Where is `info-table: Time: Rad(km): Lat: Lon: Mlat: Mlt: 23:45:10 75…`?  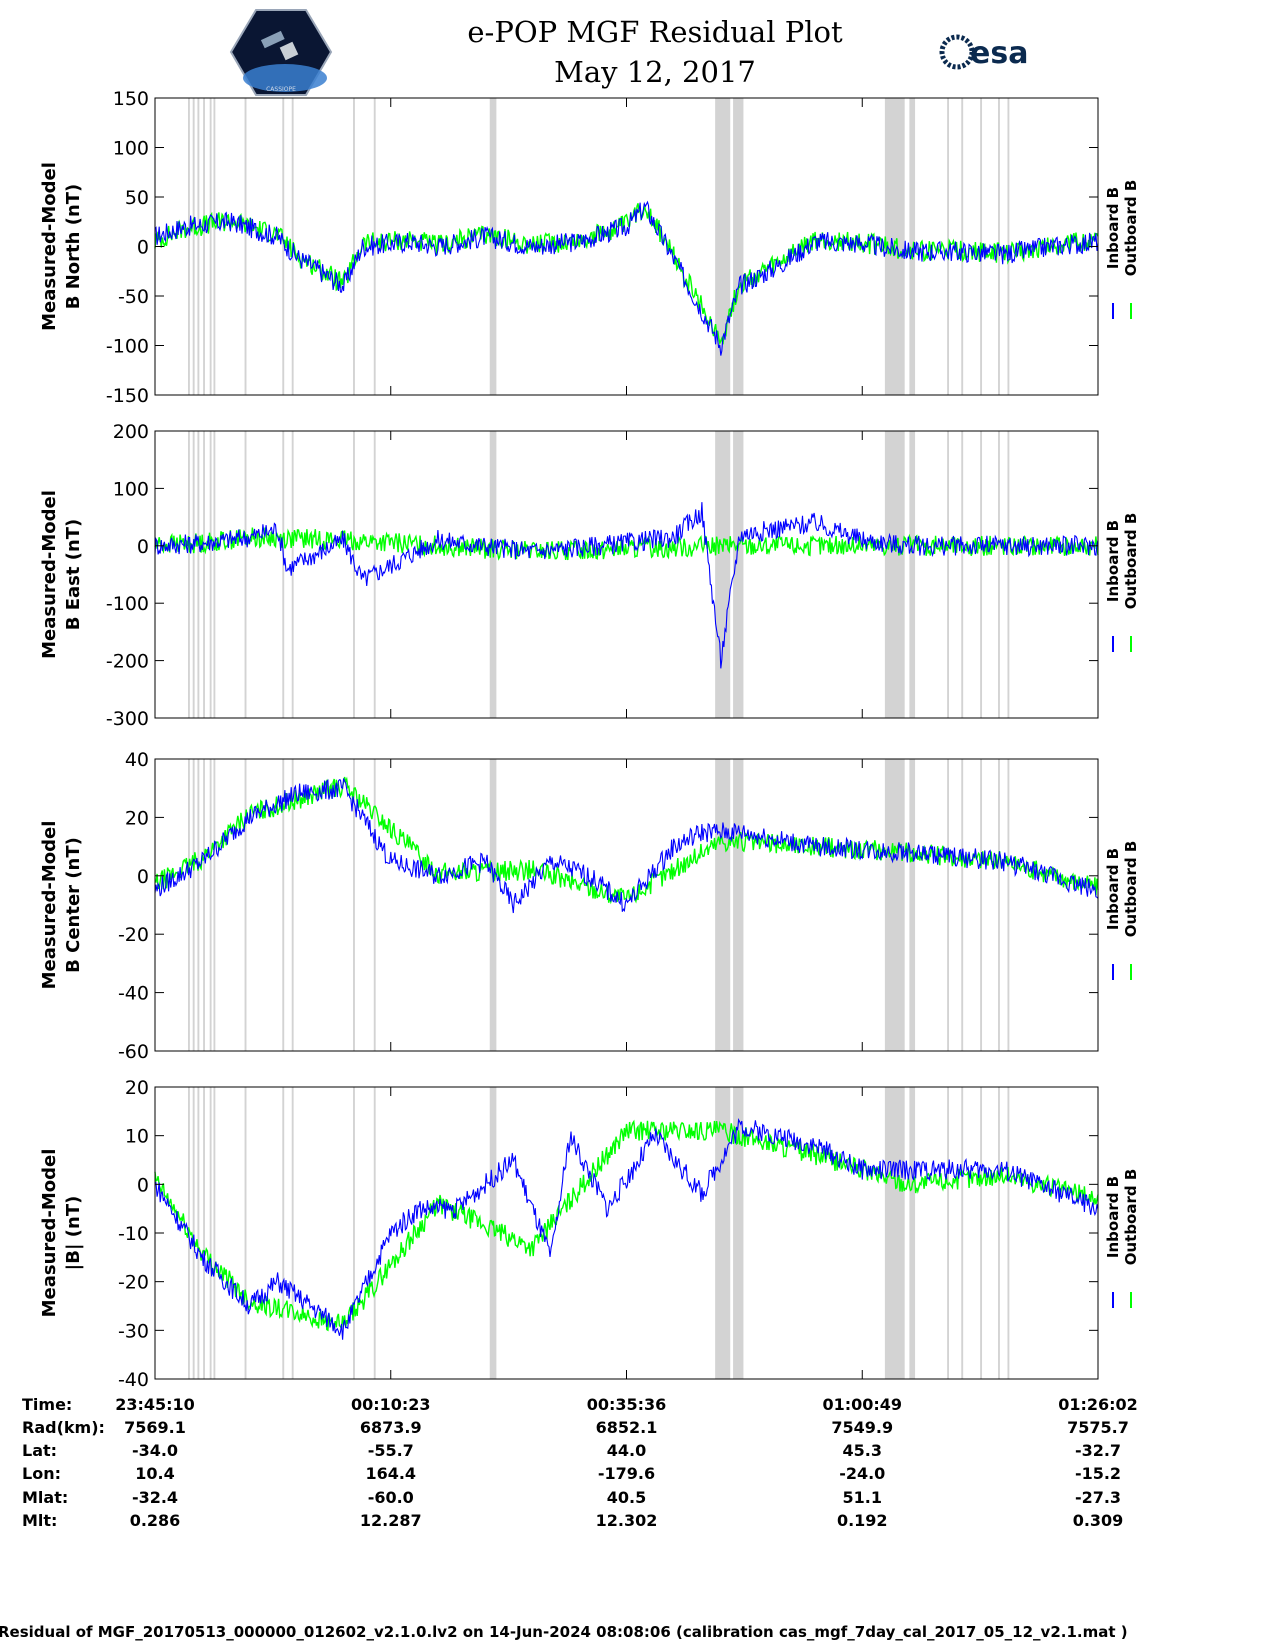
info-table: Time: Rad(km): Lat: Lon: Mlat: Mlt: 23:45:10 75… is located at coordinates (580, 1462).